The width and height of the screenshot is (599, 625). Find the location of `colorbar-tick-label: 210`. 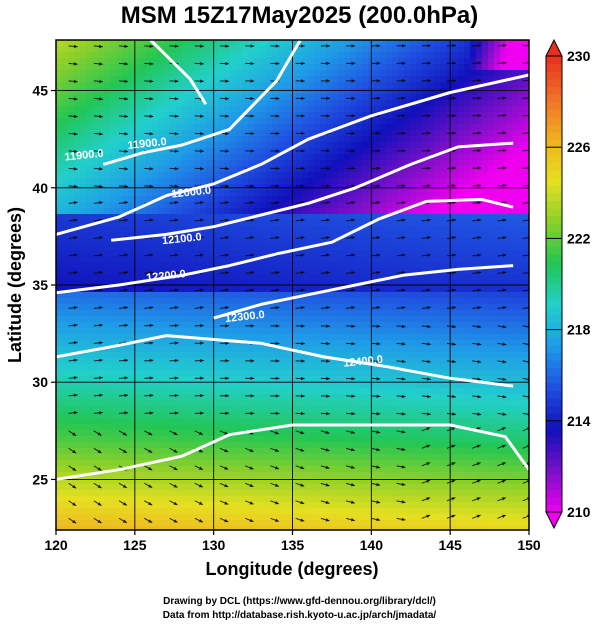

colorbar-tick-label: 210 is located at coordinates (579, 512).